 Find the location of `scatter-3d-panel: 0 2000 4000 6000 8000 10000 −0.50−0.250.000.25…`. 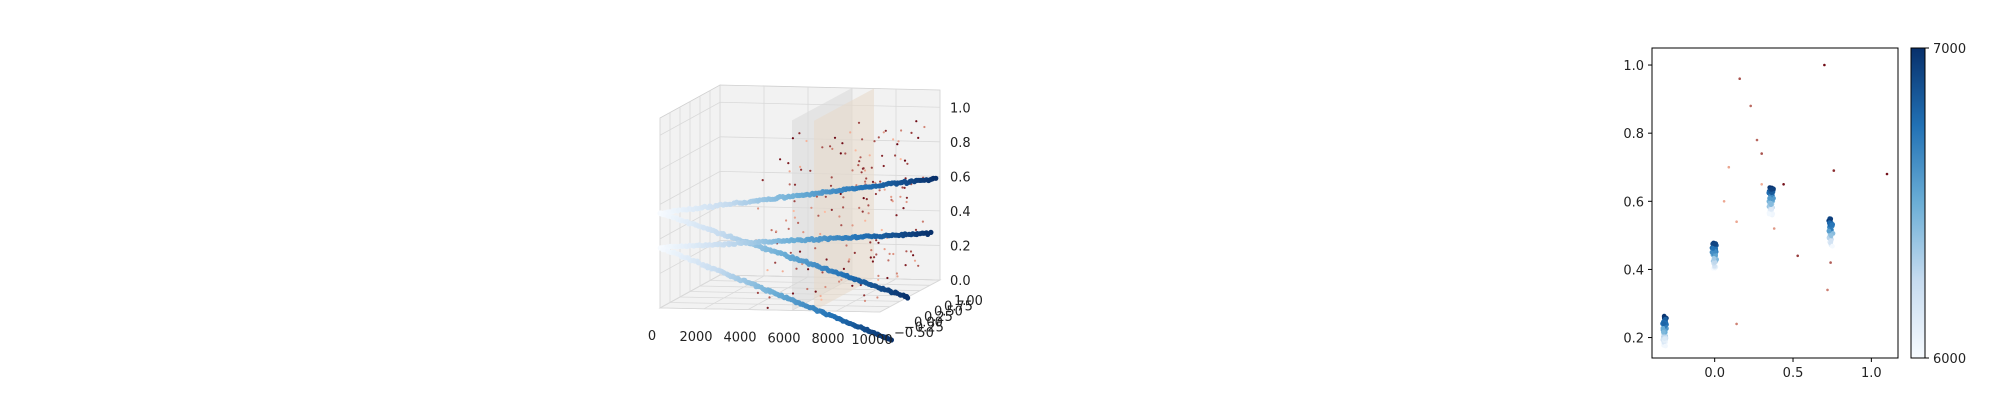

scatter-3d-panel: 0 2000 4000 6000 8000 10000 −0.50−0.250.000.25… is located at coordinates (815, 216).